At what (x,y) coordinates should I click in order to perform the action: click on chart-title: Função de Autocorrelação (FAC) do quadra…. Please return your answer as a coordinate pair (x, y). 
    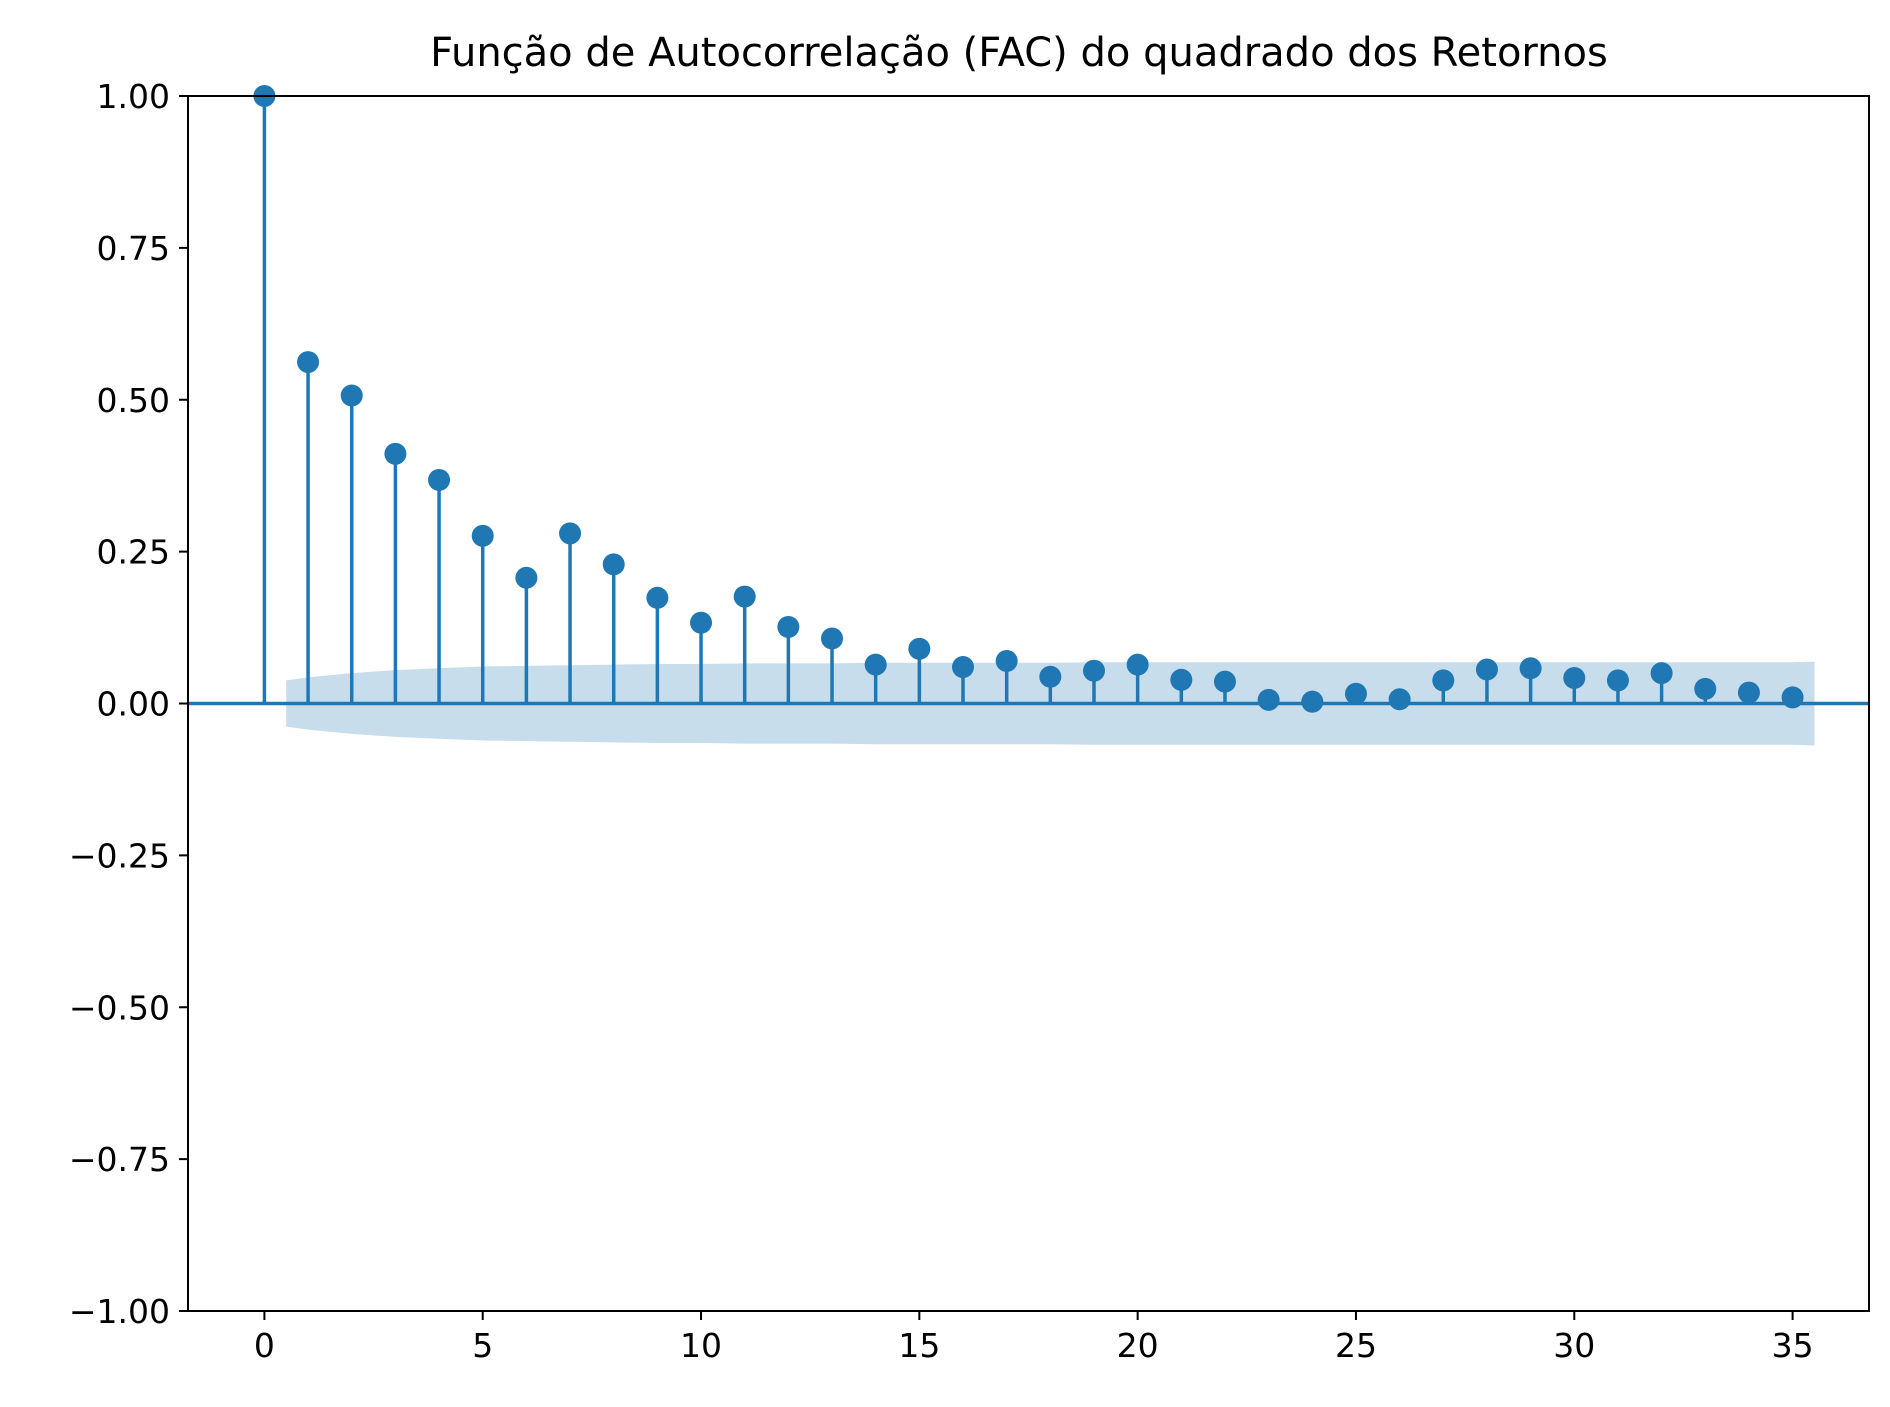
    Looking at the image, I should click on (1019, 53).